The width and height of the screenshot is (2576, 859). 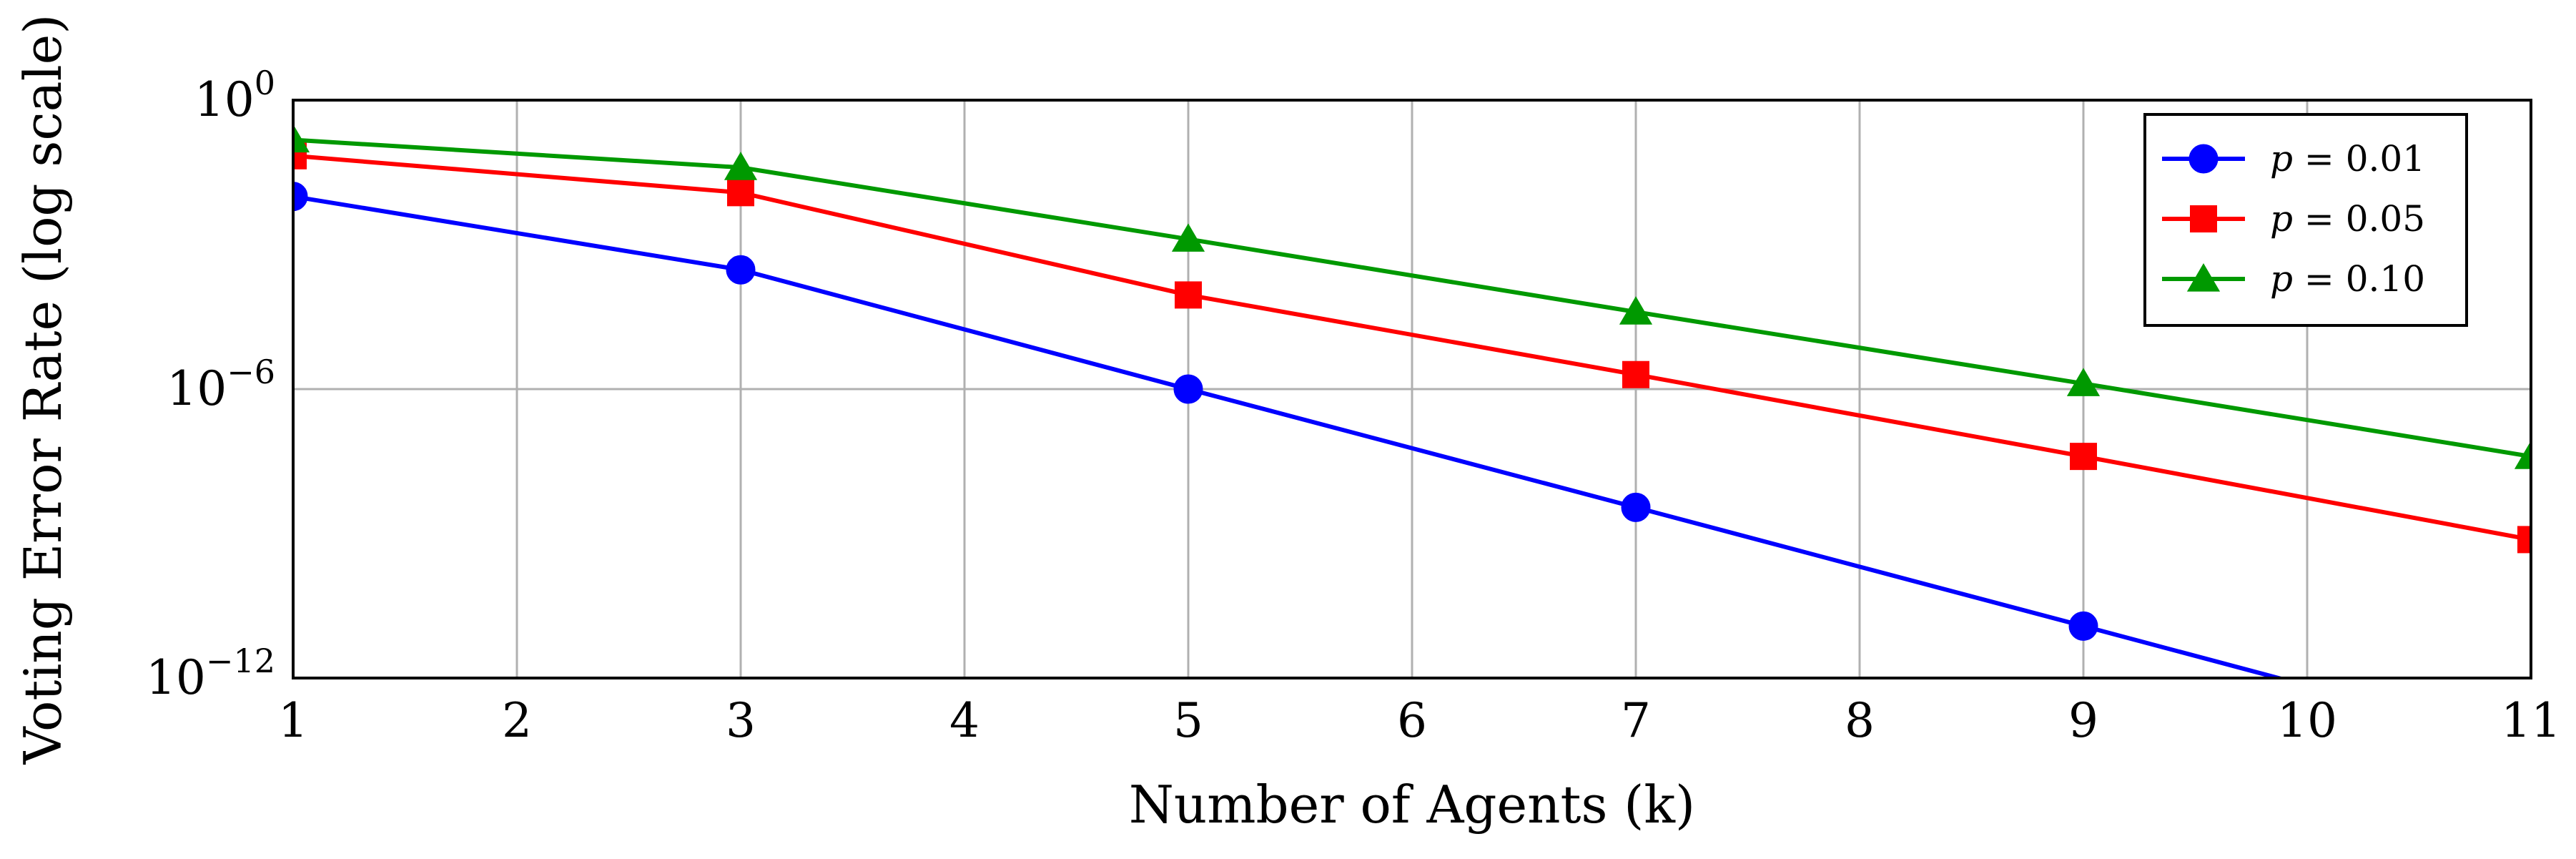 I want to click on x-tick-label: 7, so click(x=1636, y=720).